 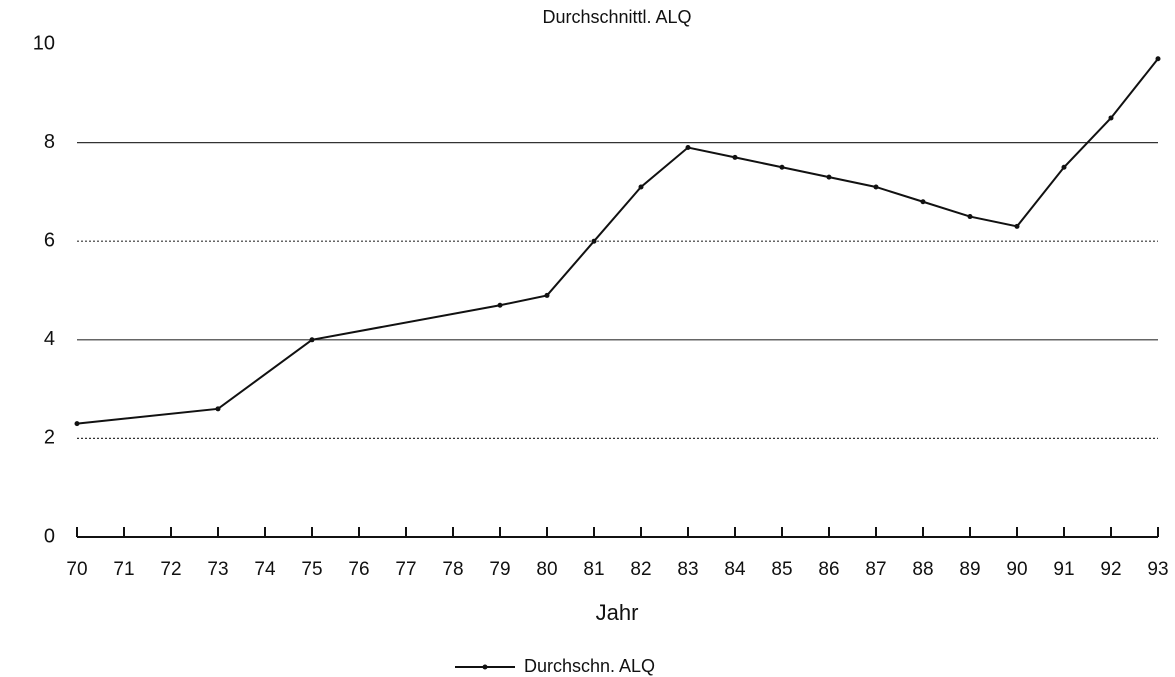 What do you see at coordinates (76, 569) in the screenshot?
I see `x-tick-label: 70` at bounding box center [76, 569].